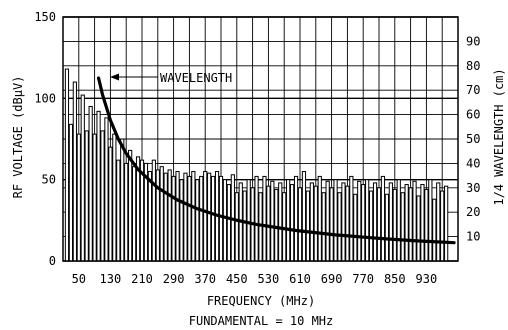 This screenshot has width=508, height=330. Describe the element at coordinates (332, 279) in the screenshot. I see `x-tick-label: 690` at that location.